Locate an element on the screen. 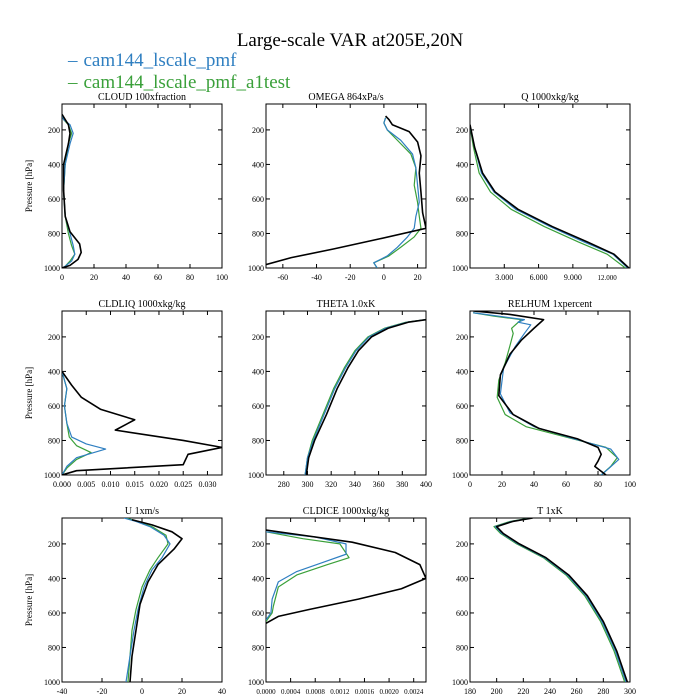 This screenshot has width=700, height=700. x-tick-label: 320 is located at coordinates (331, 484).